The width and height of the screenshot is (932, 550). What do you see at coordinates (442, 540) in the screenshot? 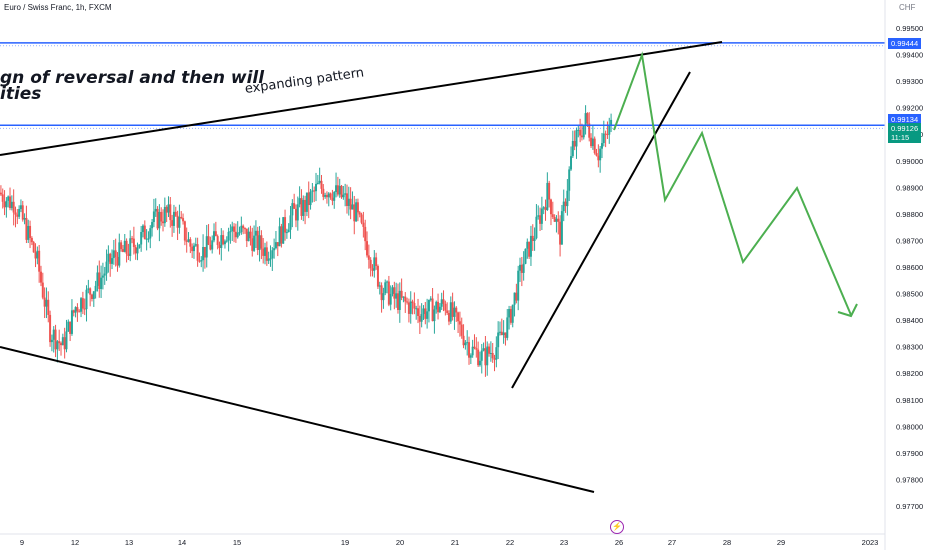
I see `time-axis: 9 12 13 14 15 19 20 21 22 23 26 27 28 29 2023` at bounding box center [442, 540].